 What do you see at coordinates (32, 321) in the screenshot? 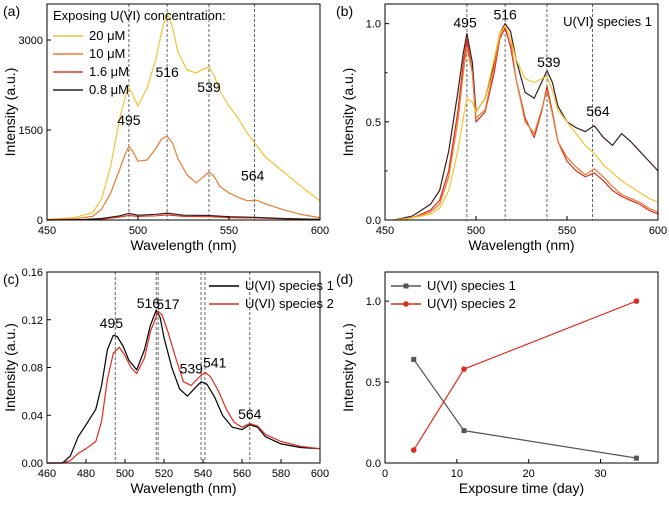
I see `y-tick-label: 0.12` at bounding box center [32, 321].